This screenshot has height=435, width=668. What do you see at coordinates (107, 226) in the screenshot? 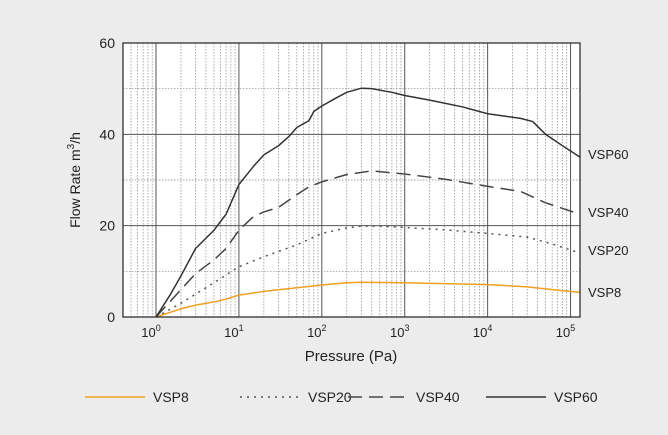
I see `y-tick-label: 20` at bounding box center [107, 226].